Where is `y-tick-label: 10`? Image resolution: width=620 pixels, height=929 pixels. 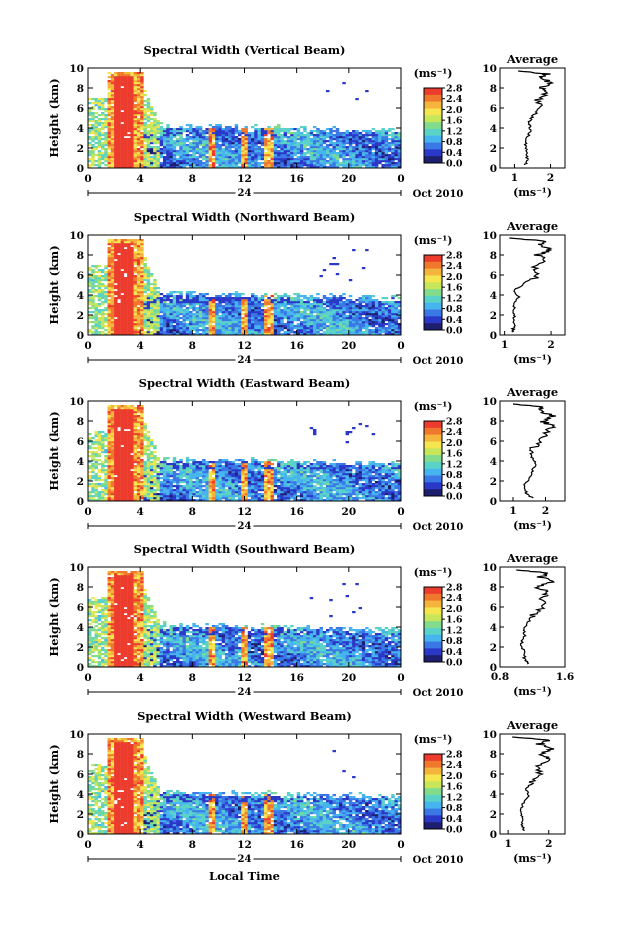 y-tick-label: 10 is located at coordinates (76, 69).